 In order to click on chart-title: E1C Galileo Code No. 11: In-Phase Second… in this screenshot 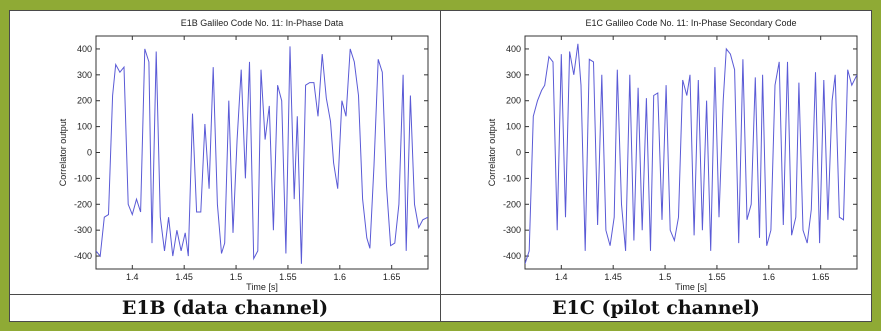, I will do `click(691, 23)`.